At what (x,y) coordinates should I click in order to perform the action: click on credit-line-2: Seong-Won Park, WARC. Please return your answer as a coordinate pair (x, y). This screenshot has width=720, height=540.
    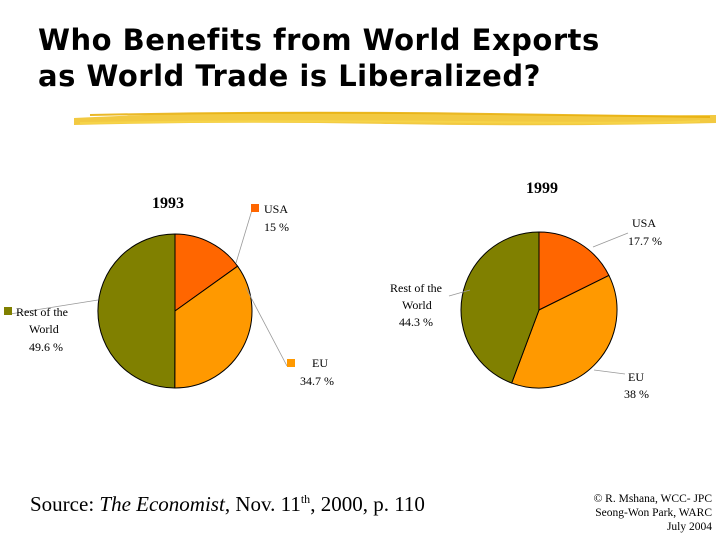
    Looking at the image, I should click on (653, 513).